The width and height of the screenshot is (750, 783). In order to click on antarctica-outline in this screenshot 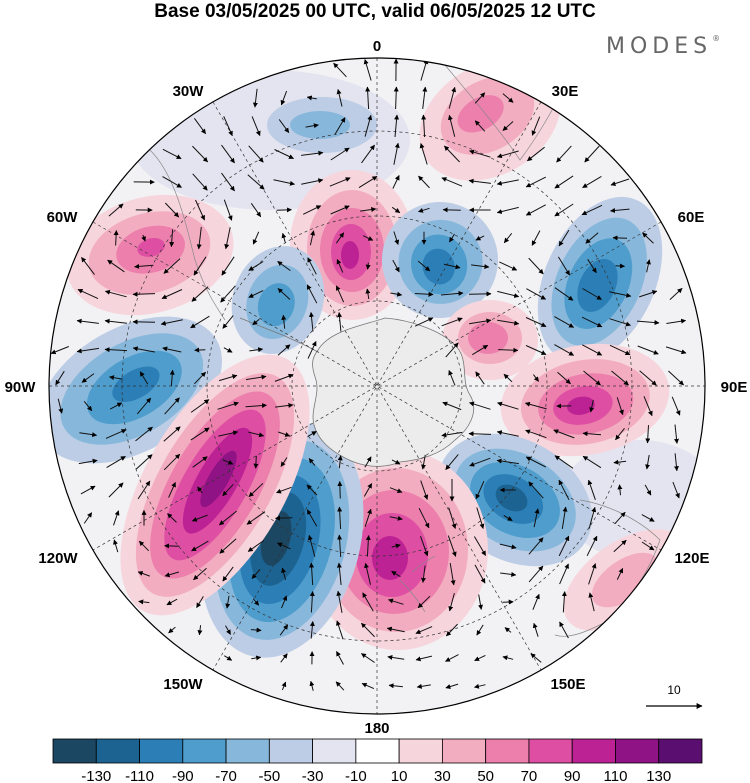, I will do `click(393, 392)`.